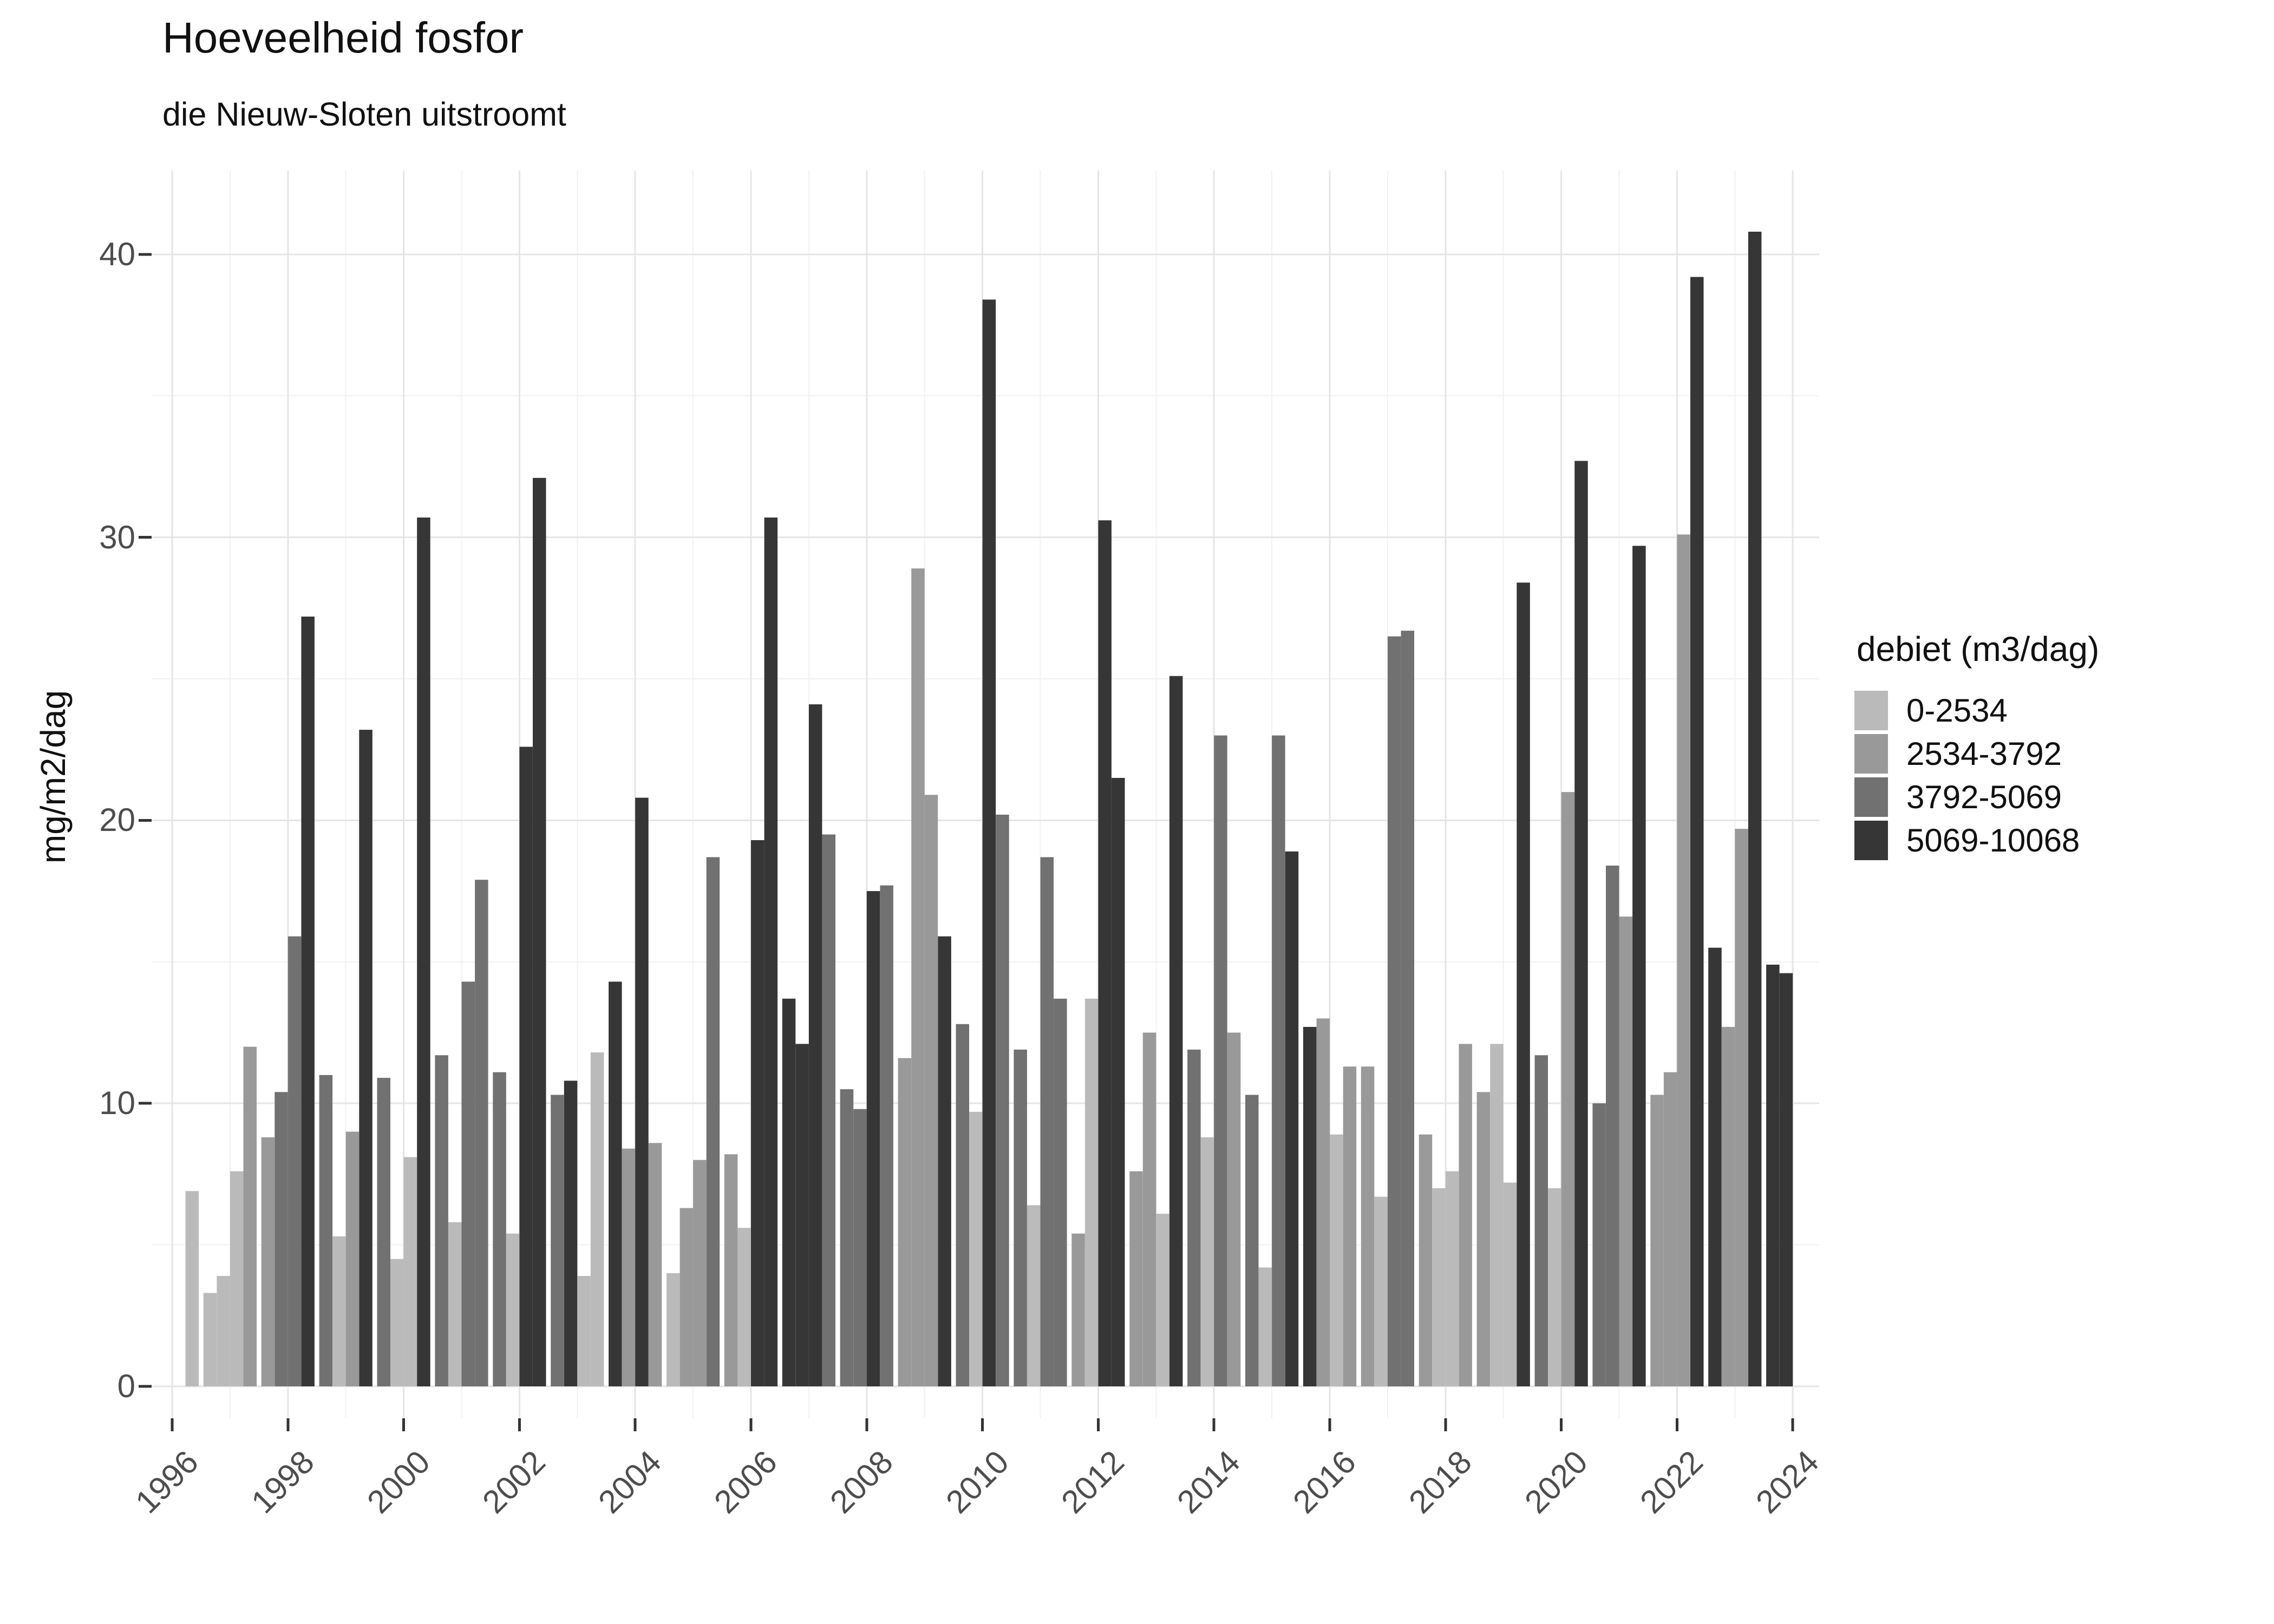 The width and height of the screenshot is (2274, 1624). Describe the element at coordinates (1466, 1215) in the screenshot. I see `bar-2018q2` at that location.